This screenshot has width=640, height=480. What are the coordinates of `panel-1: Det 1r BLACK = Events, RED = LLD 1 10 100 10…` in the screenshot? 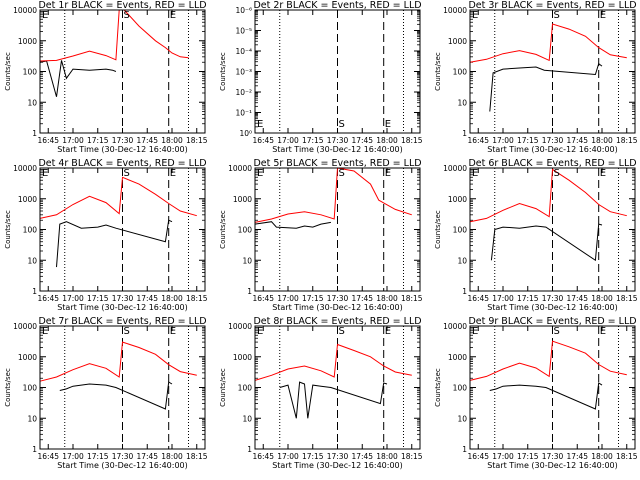 It's located at (106, 77).